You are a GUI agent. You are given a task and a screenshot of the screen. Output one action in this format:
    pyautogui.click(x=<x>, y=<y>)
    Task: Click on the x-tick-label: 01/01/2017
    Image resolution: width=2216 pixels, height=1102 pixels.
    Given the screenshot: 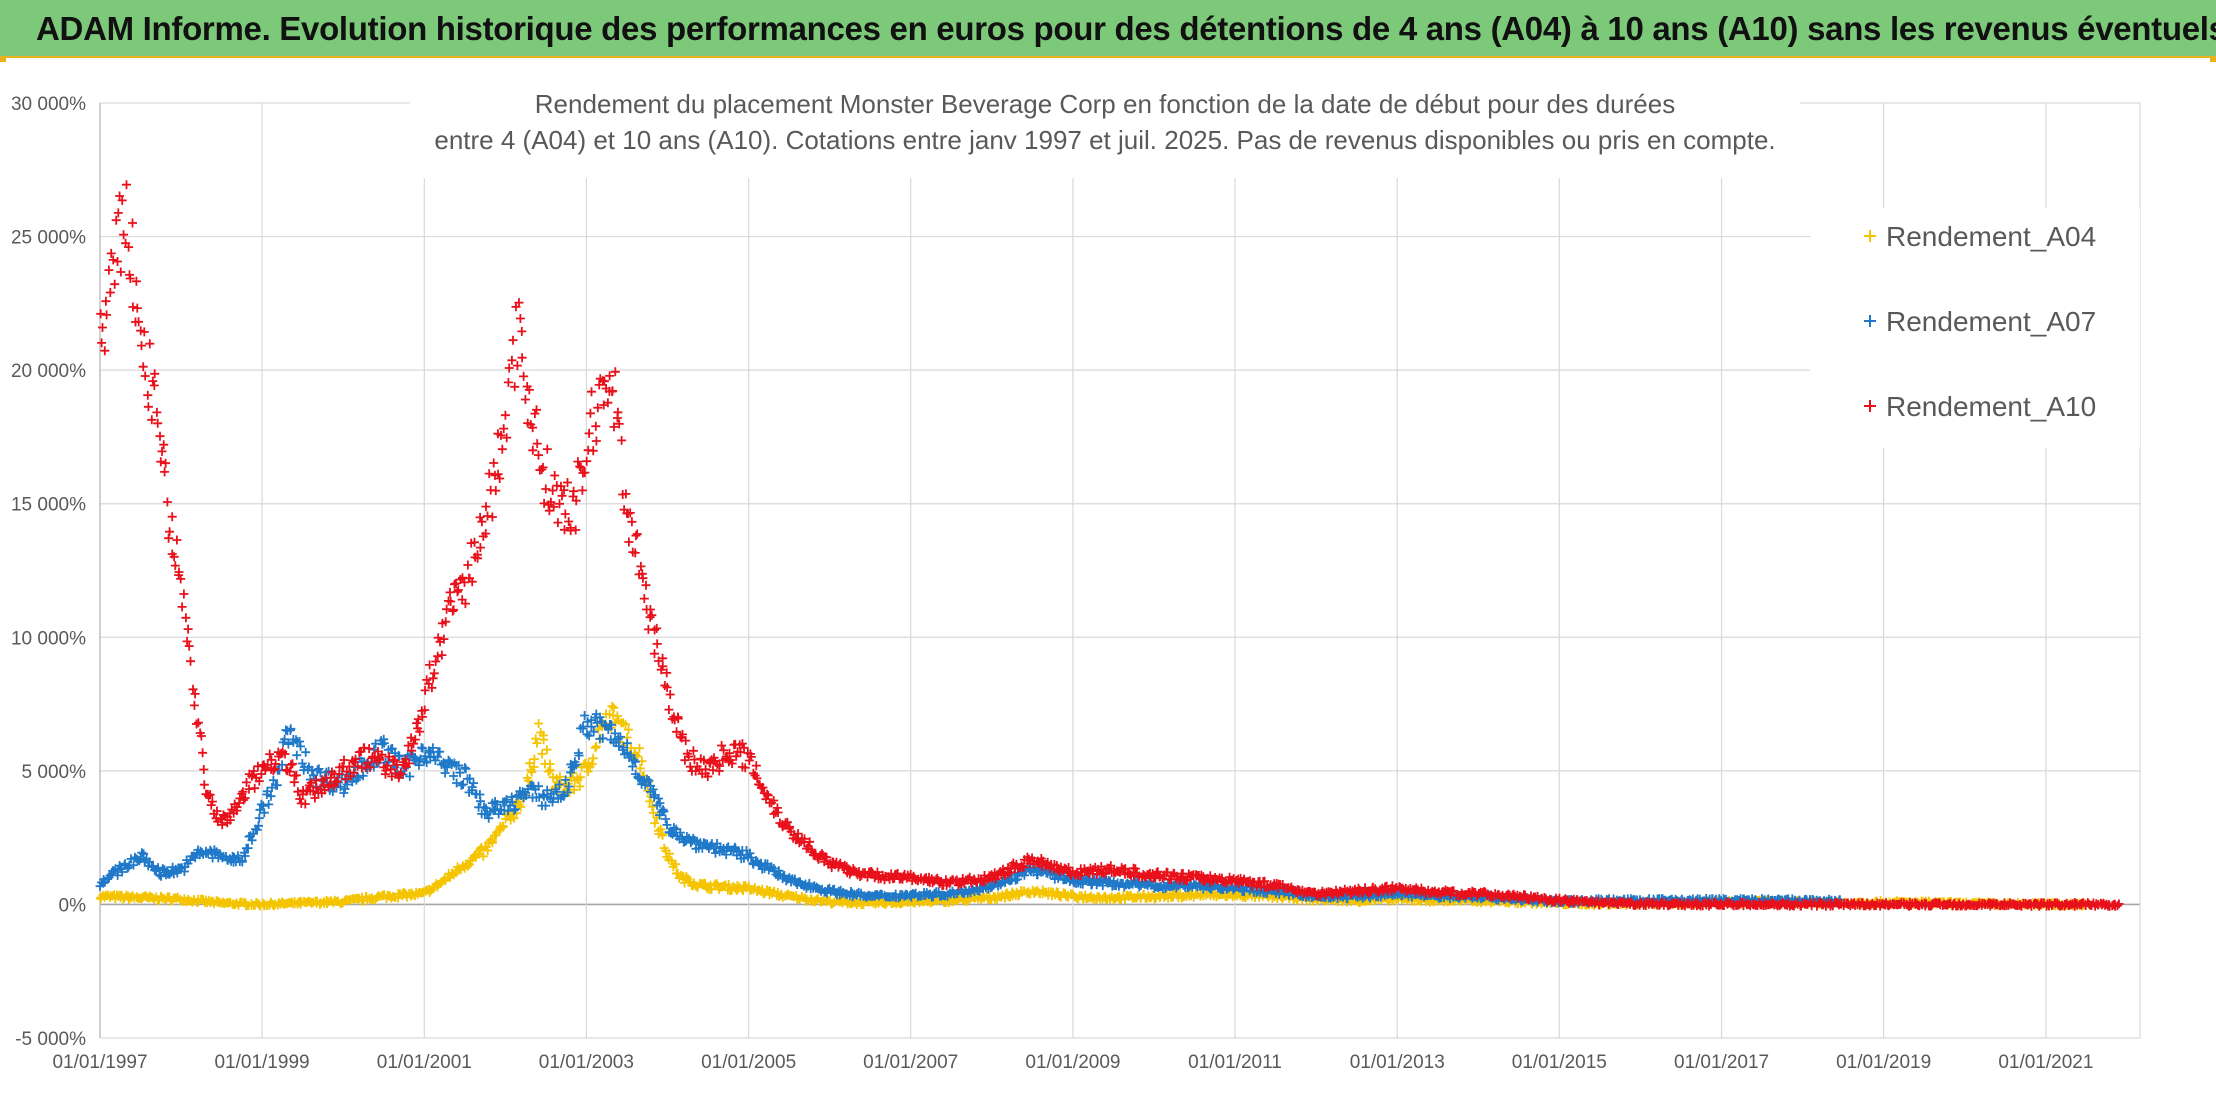 What is the action you would take?
    pyautogui.click(x=1721, y=1062)
    